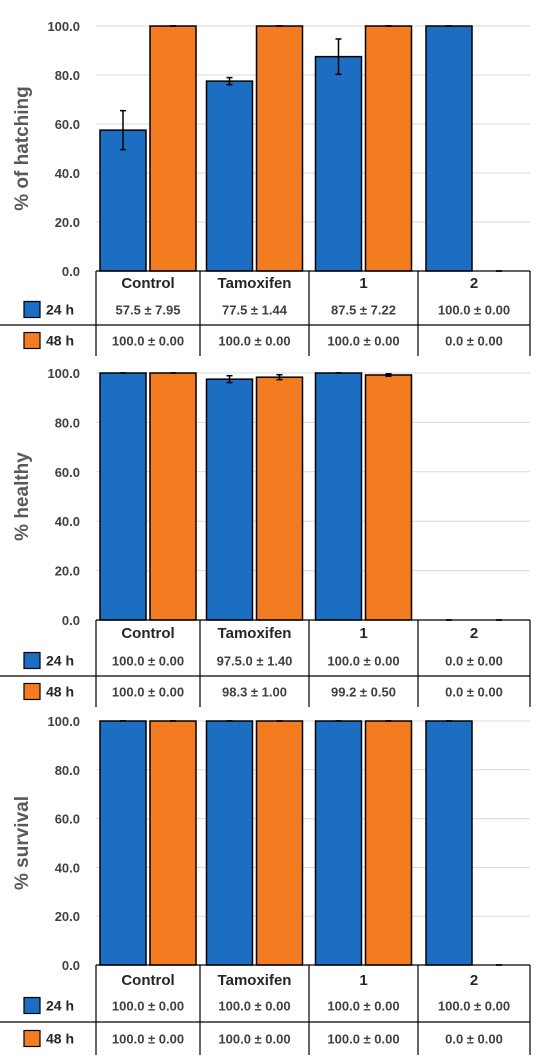 This screenshot has height=1061, width=550. What do you see at coordinates (254, 692) in the screenshot?
I see `table-cell: 98.3 ± 1.00` at bounding box center [254, 692].